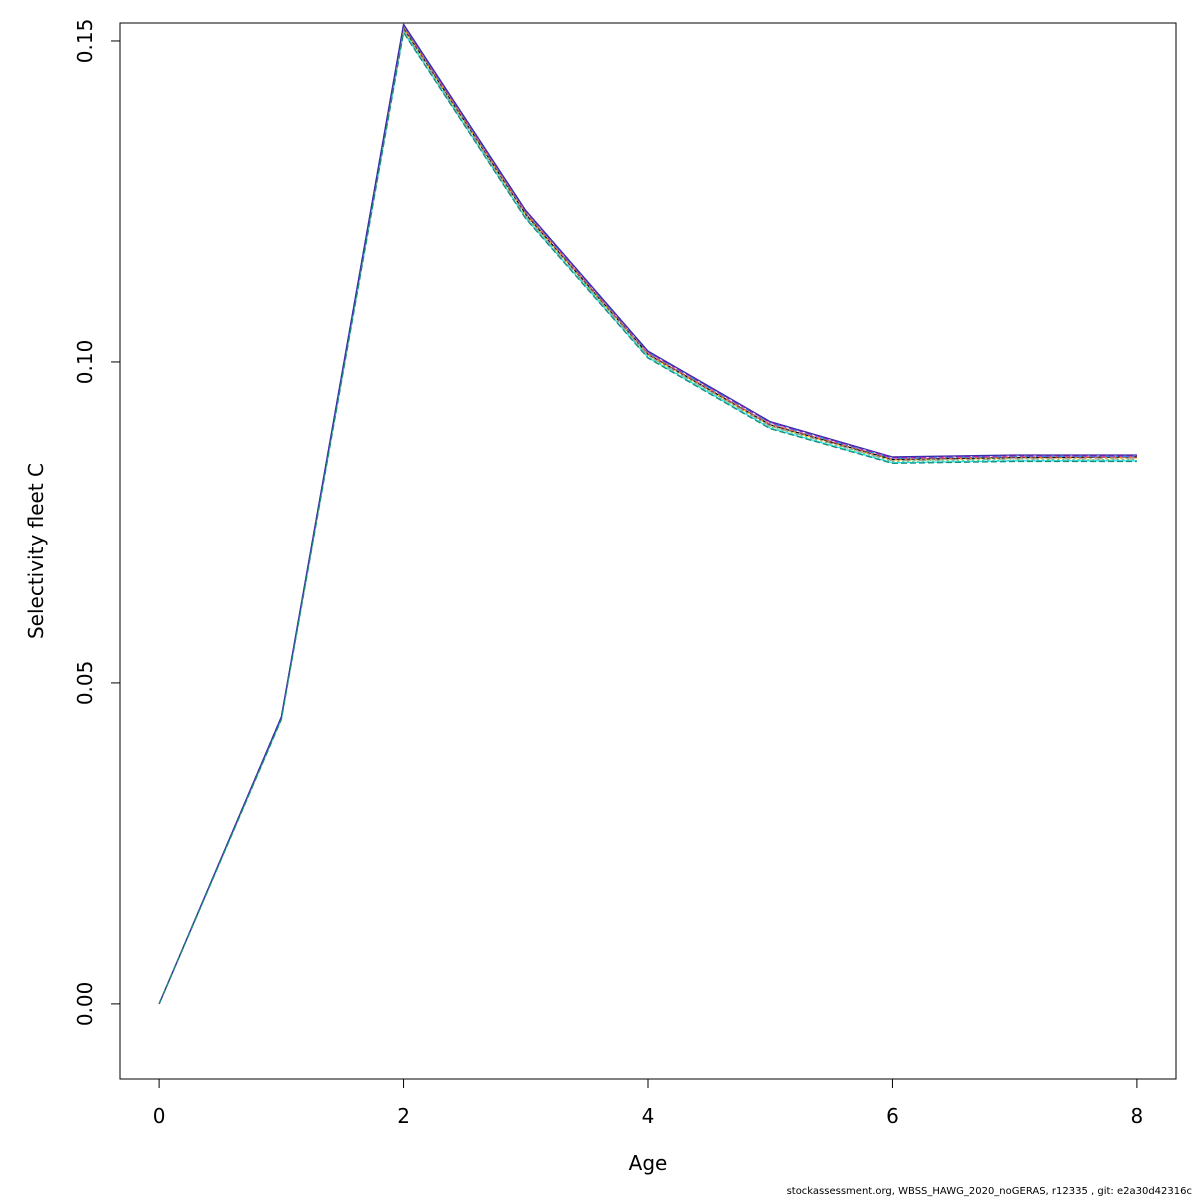  I want to click on y-axis: 0.00 0.05 0.10 0.15, so click(97, 523).